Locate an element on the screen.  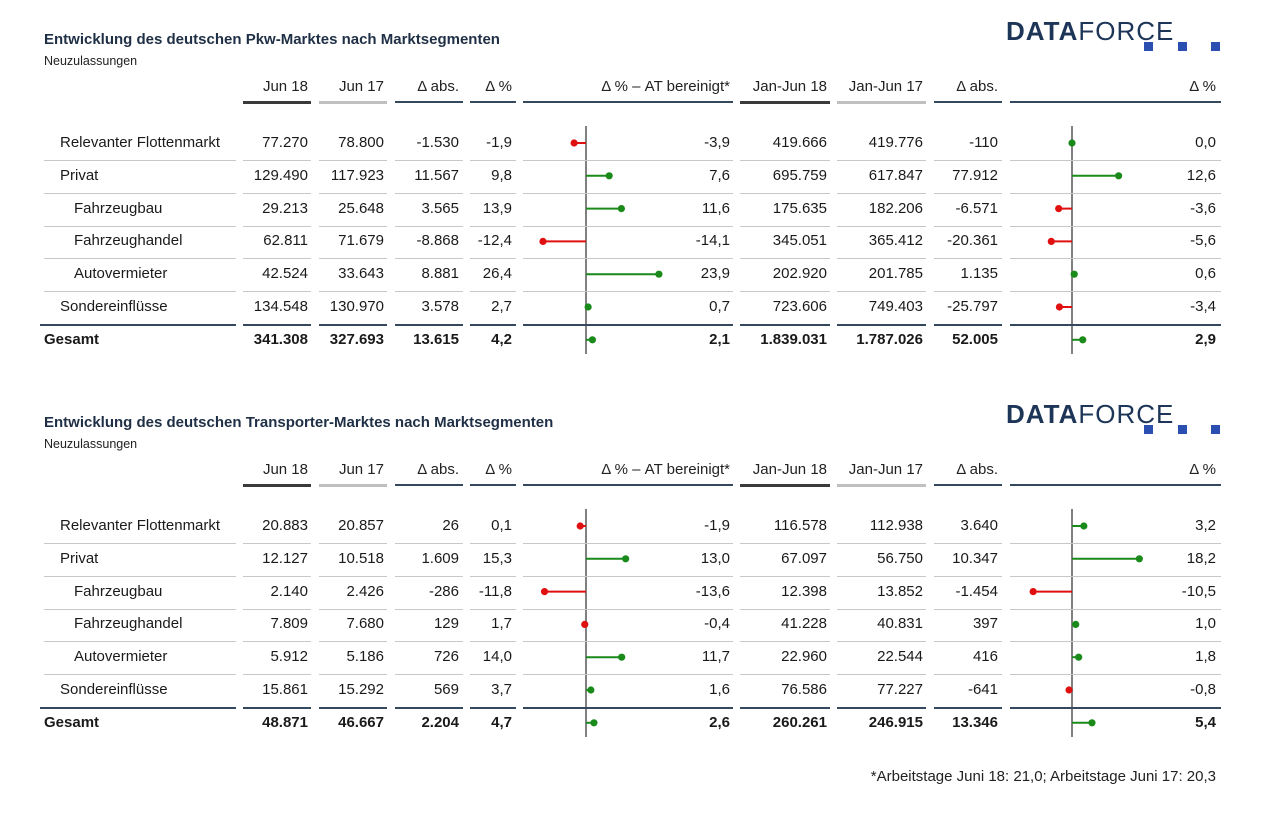
cell-ytd-dpct: 1,0 is located at coordinates (1205, 624).